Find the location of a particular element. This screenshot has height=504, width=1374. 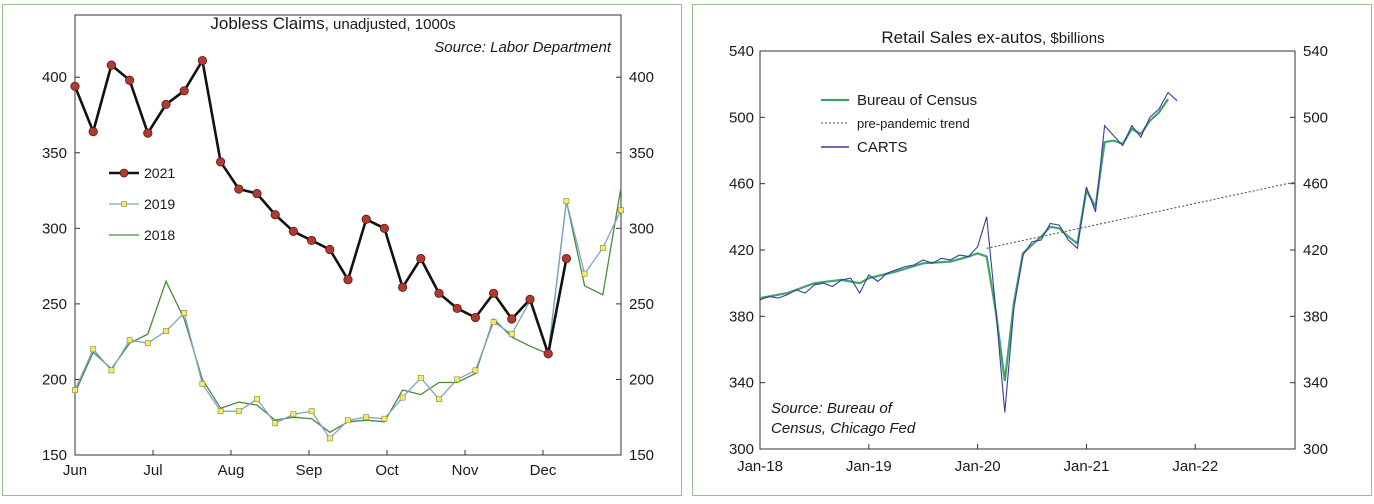

legend-label-2019: 2019 is located at coordinates (159, 204).